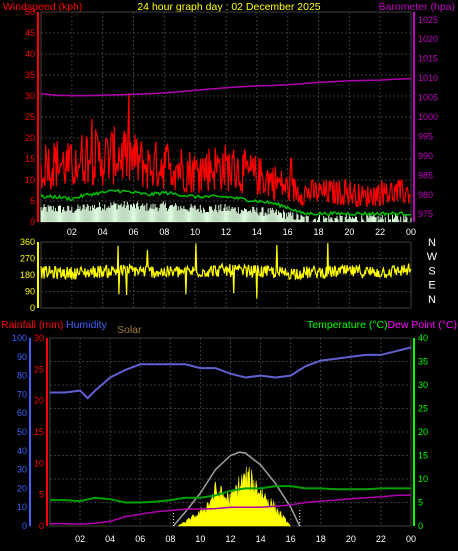 The height and width of the screenshot is (551, 458). What do you see at coordinates (27, 259) in the screenshot?
I see `direction-tick-label: 270` at bounding box center [27, 259].